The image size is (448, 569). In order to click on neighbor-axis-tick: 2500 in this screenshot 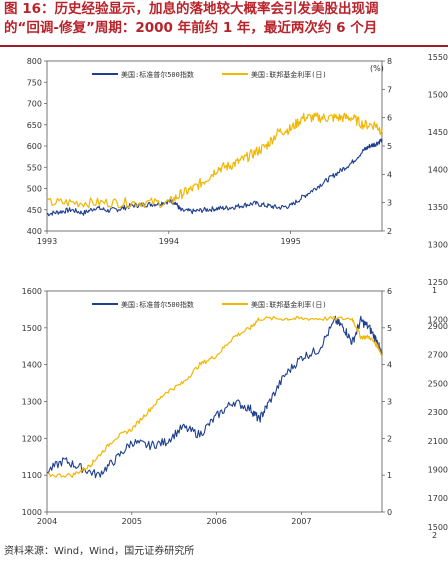, I will do `click(438, 383)`.